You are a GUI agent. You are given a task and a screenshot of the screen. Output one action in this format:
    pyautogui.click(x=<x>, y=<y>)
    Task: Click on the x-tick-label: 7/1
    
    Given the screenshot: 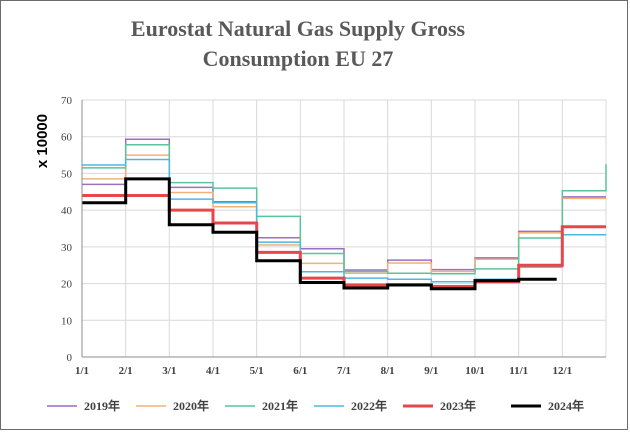 What is the action you would take?
    pyautogui.click(x=344, y=371)
    